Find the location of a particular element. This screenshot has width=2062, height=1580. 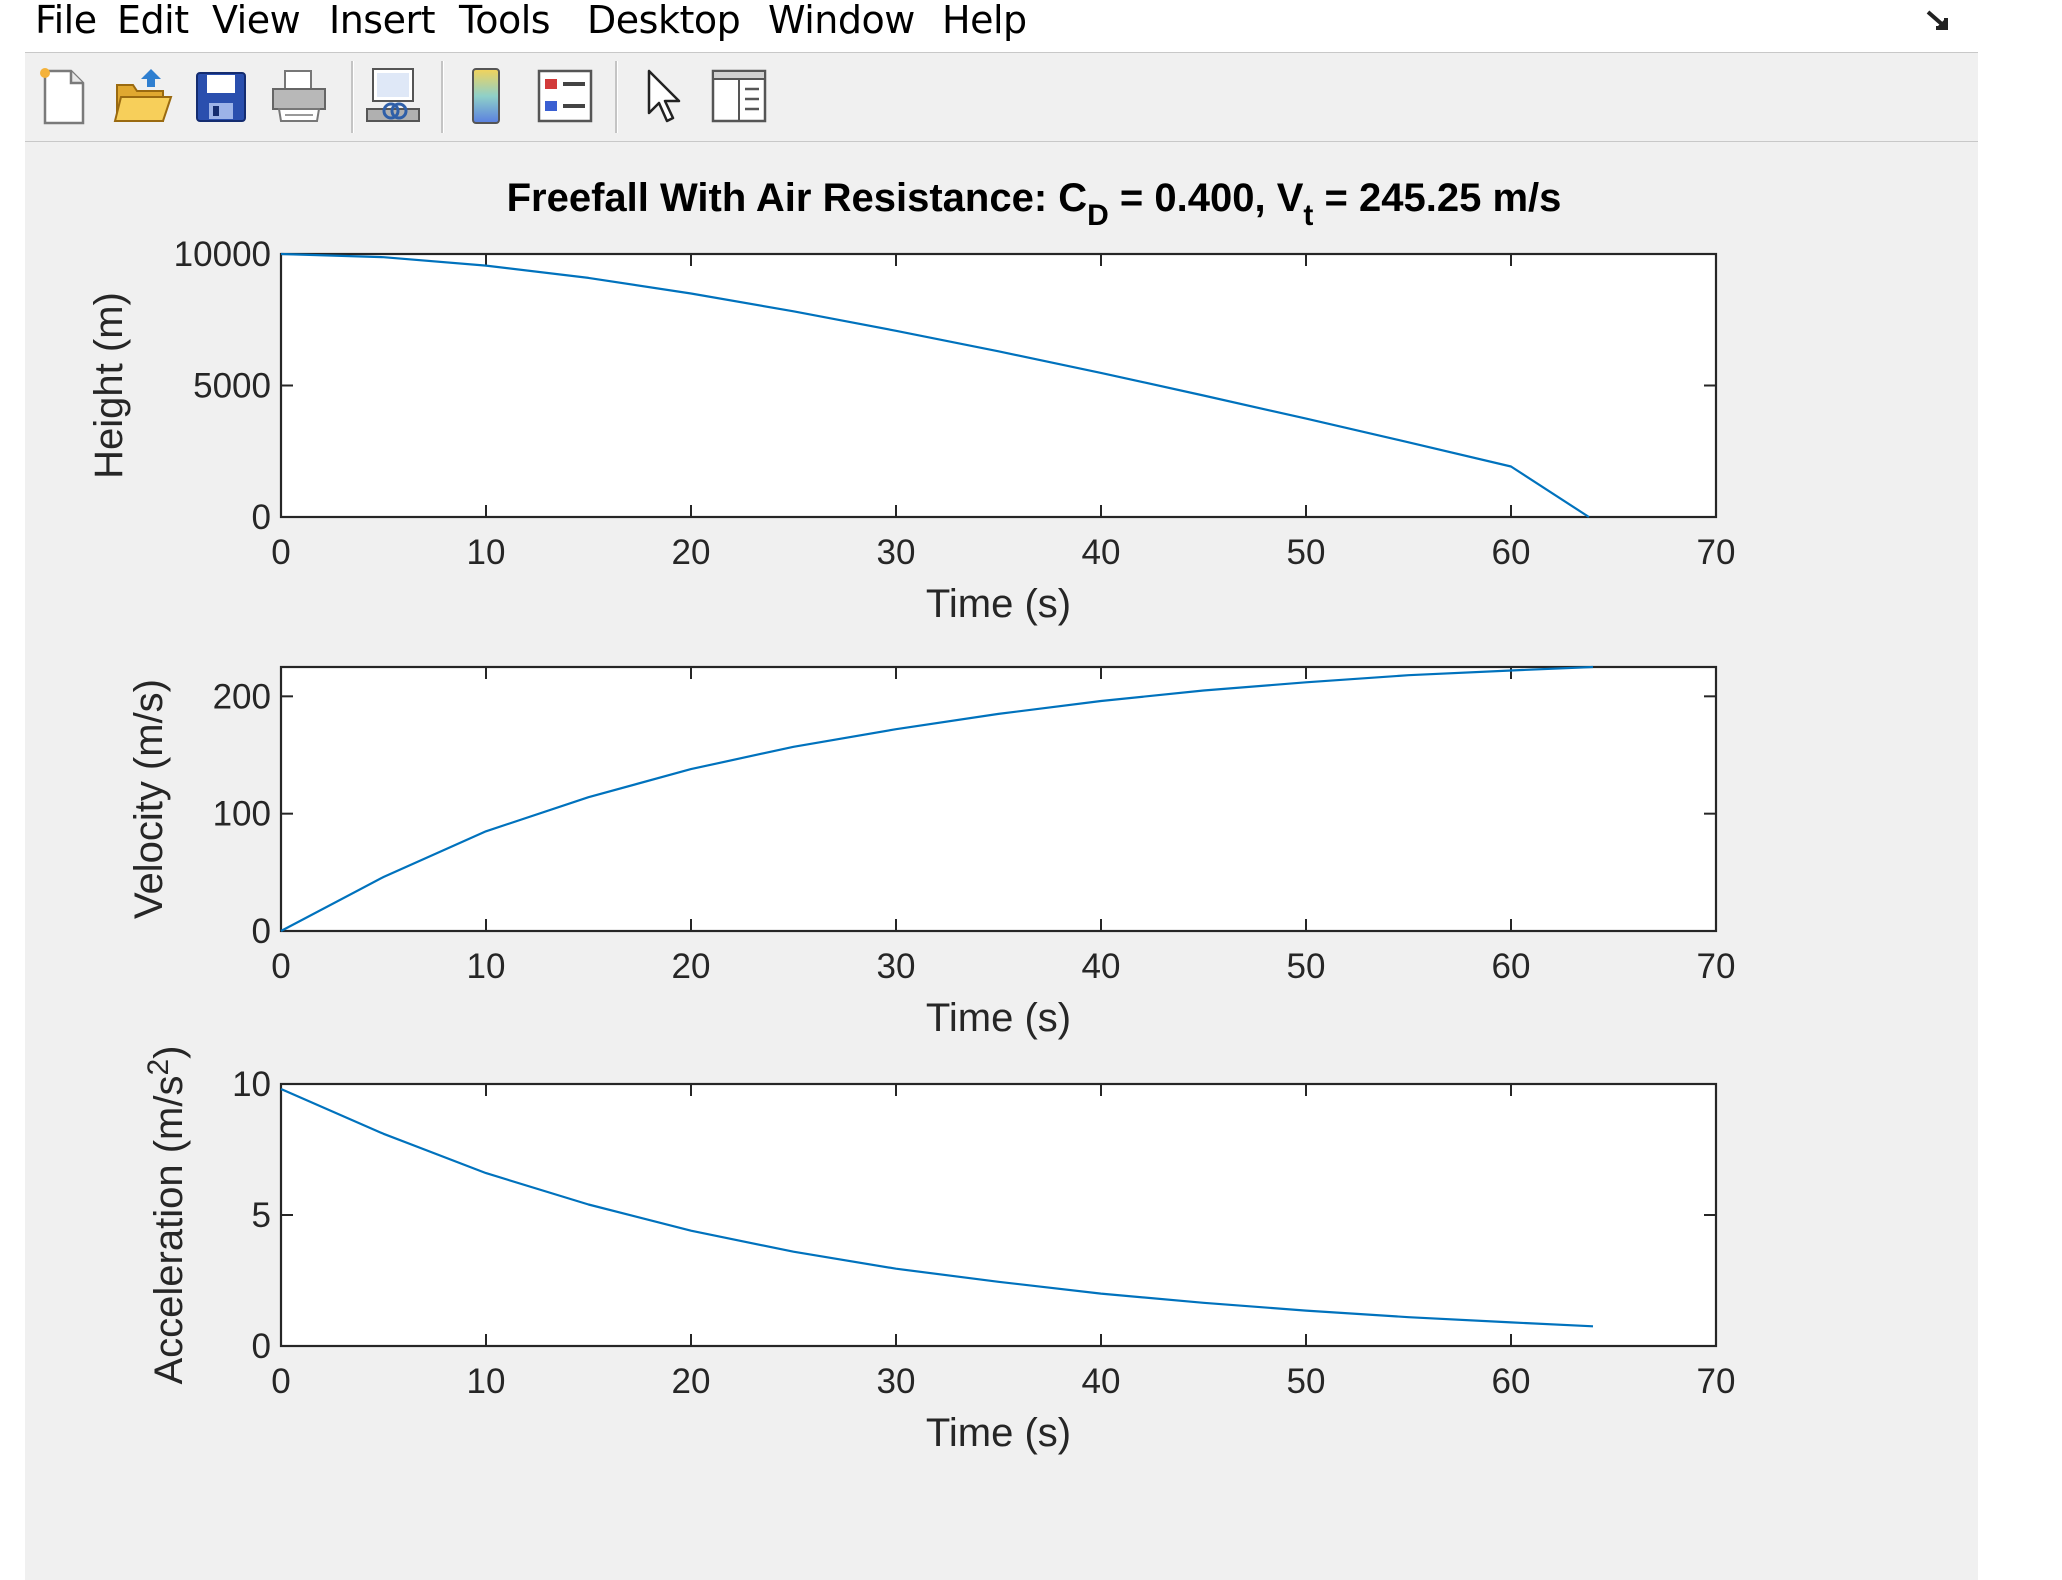

dock-arrow-icon is located at coordinates (1939, 21).